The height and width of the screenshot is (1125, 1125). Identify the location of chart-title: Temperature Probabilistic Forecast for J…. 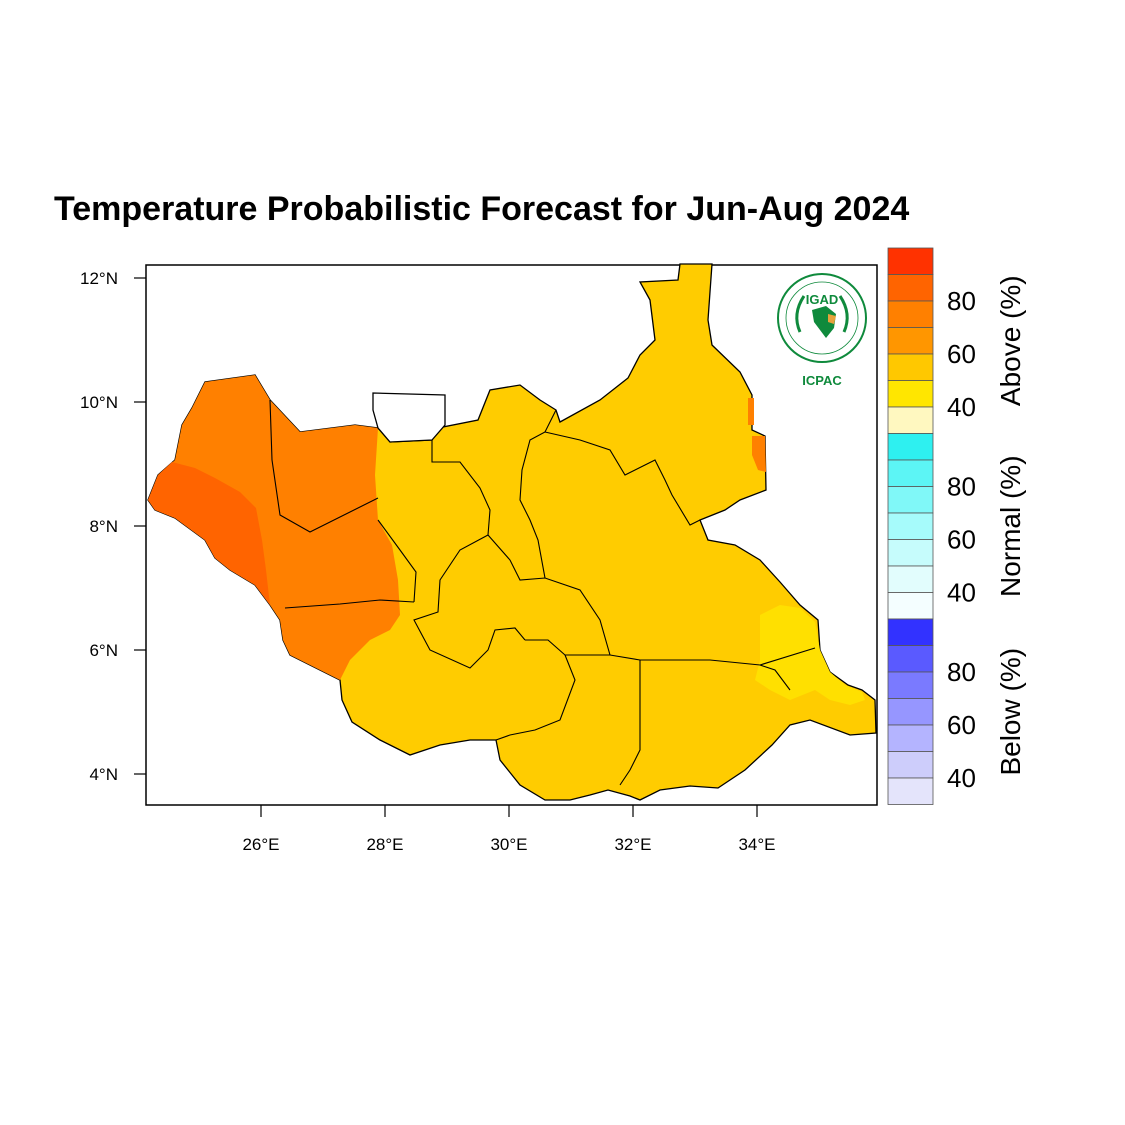
(482, 209).